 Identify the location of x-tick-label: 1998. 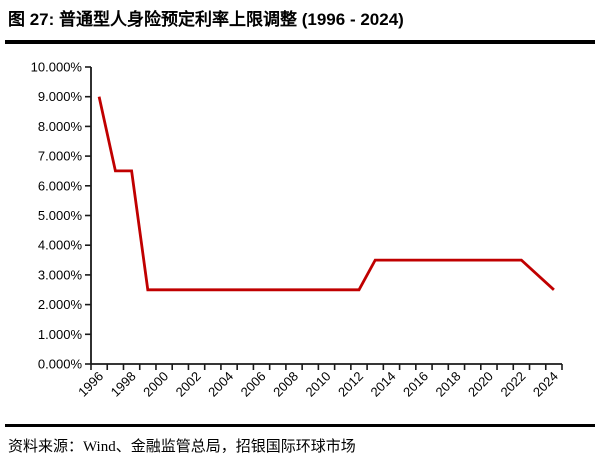
(123, 384).